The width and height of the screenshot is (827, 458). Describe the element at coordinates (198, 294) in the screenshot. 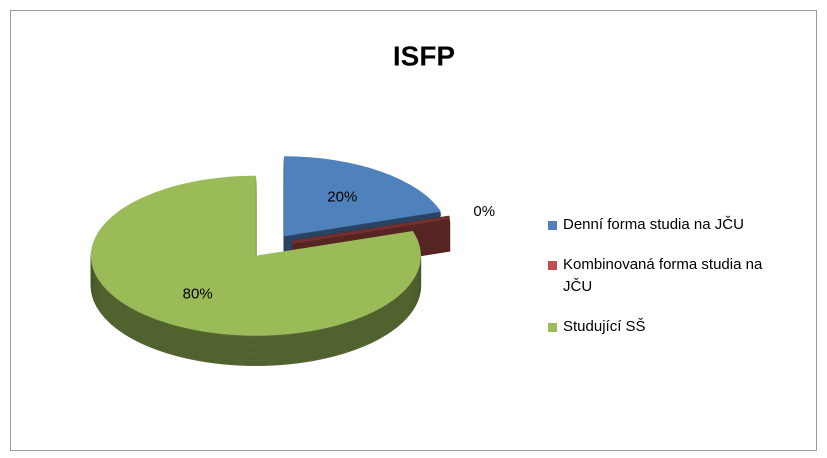

I see `data-label: 80%` at that location.